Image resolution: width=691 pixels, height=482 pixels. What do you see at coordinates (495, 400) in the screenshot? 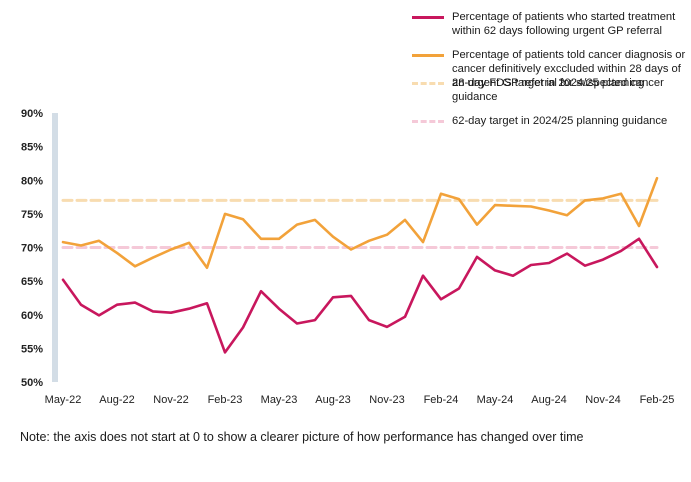
I see `x-tick-label: May-24` at bounding box center [495, 400].